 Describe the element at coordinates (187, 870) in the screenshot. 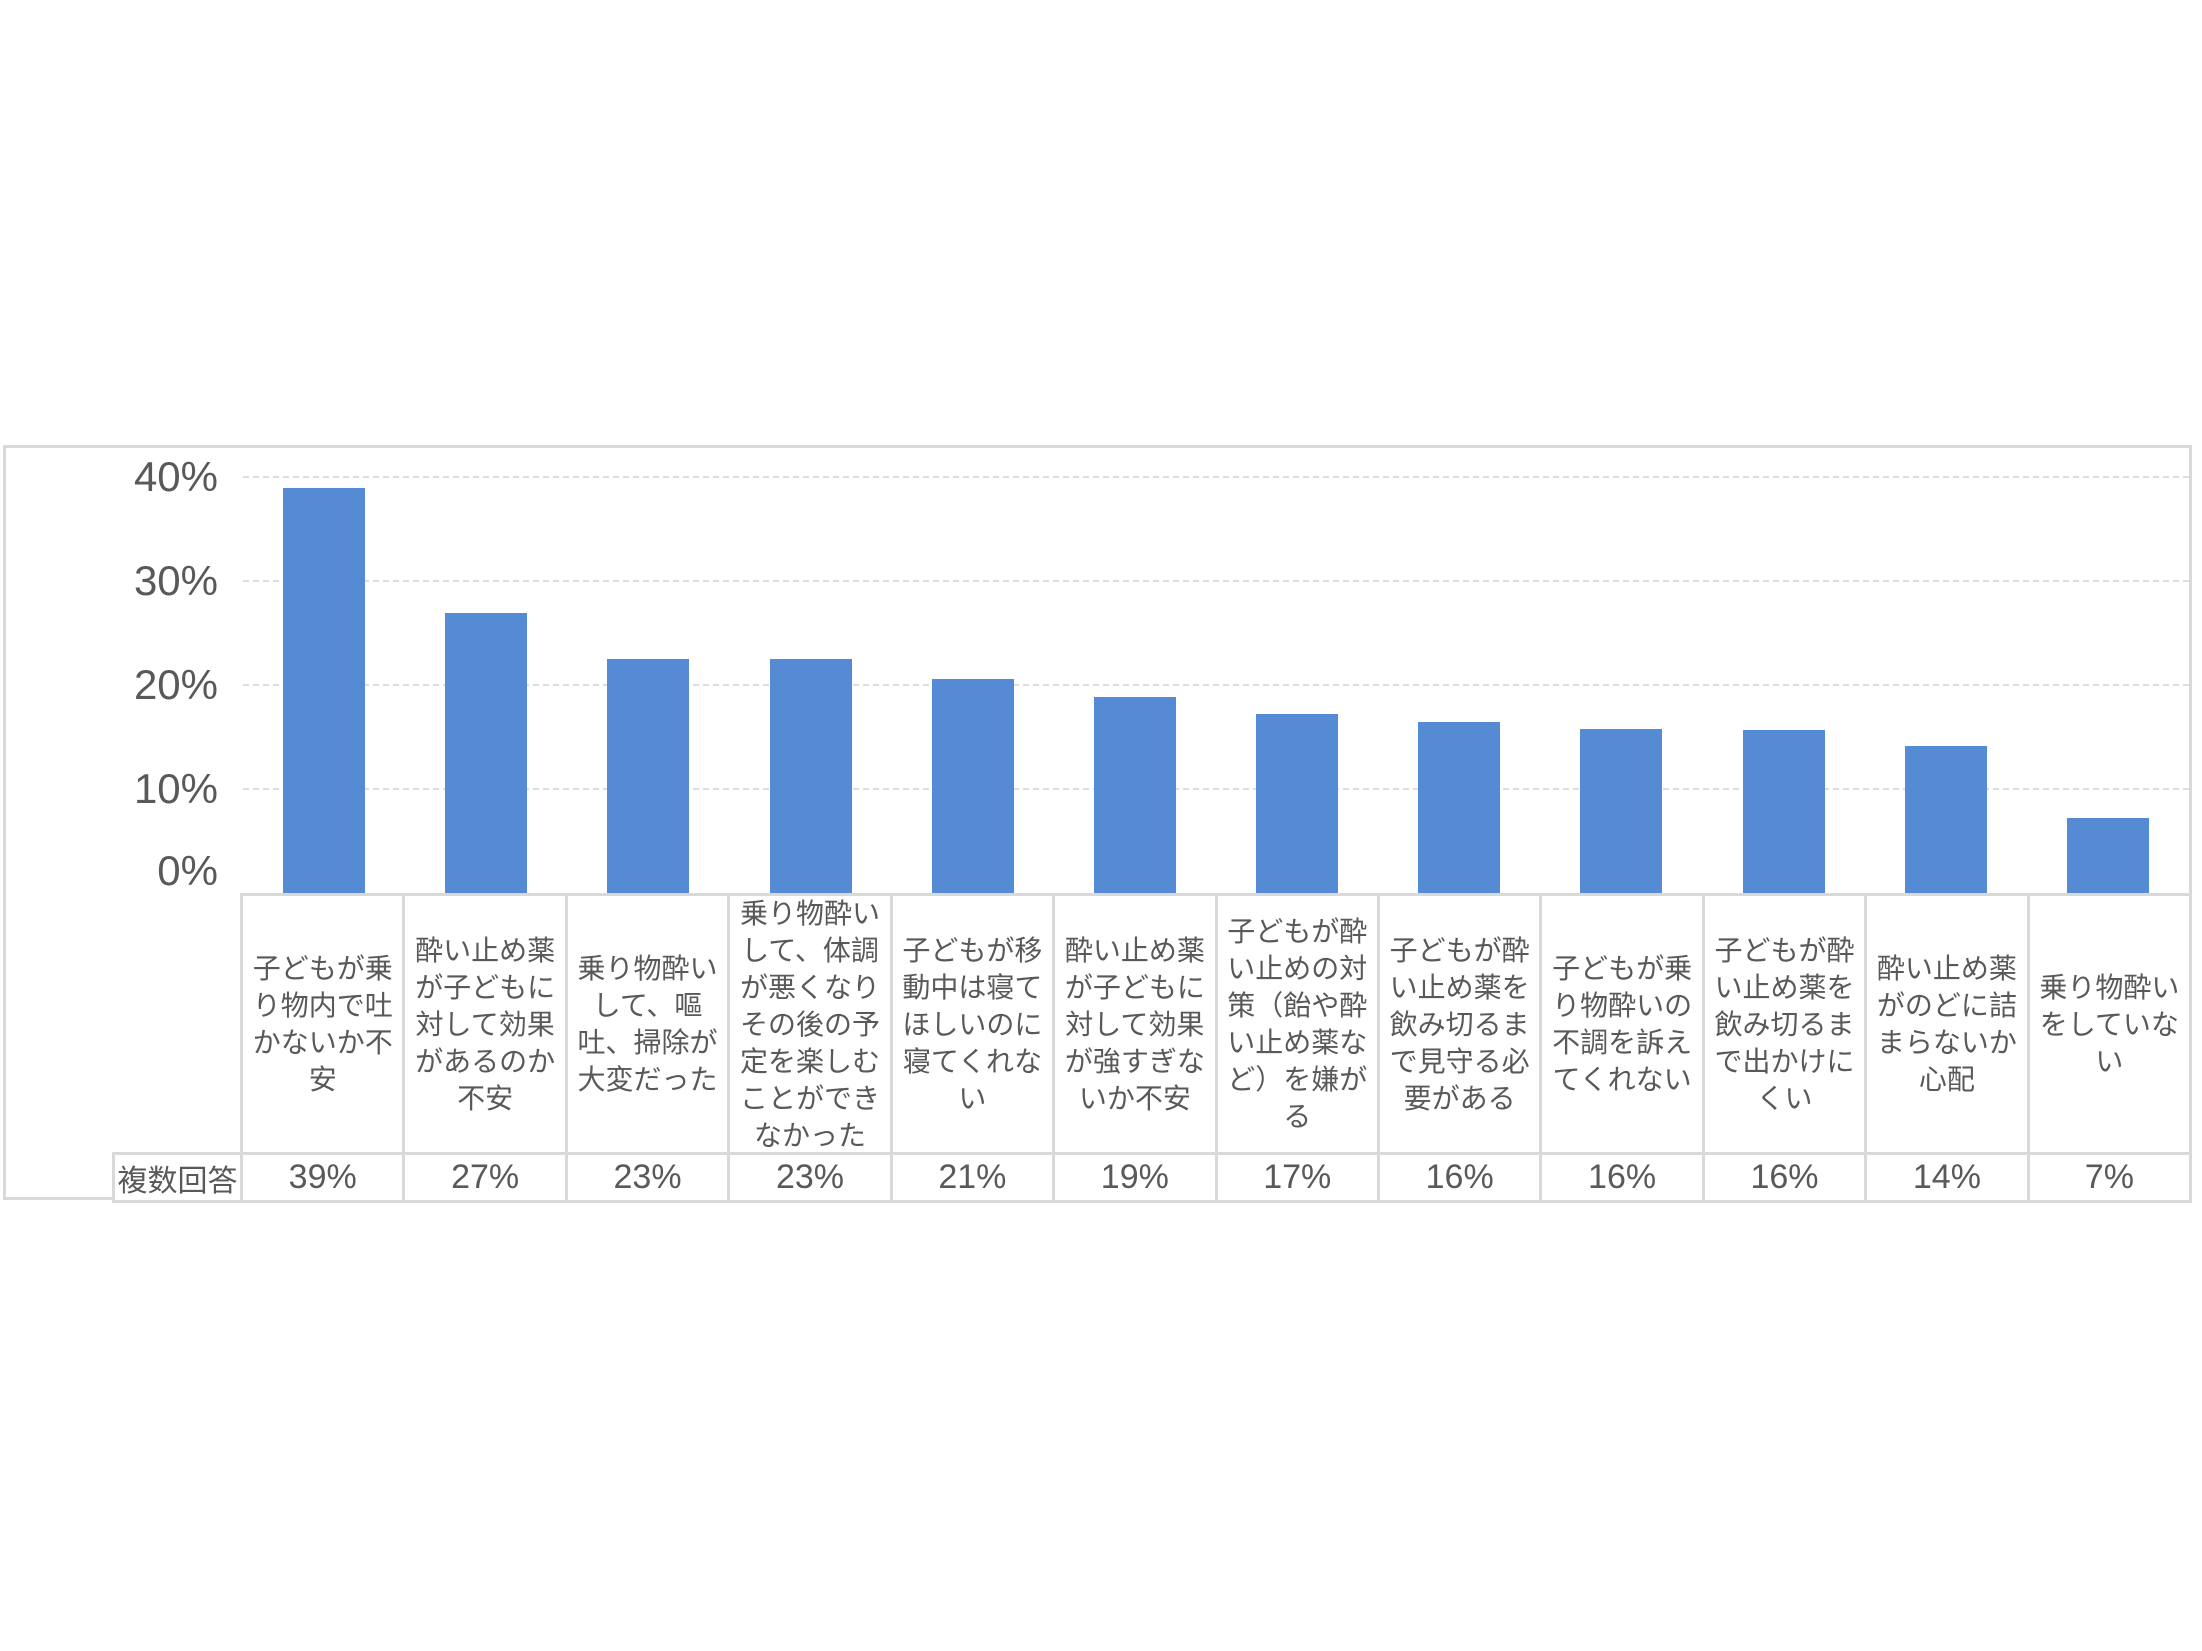

I see `y-axis-tick-label: 0%` at that location.